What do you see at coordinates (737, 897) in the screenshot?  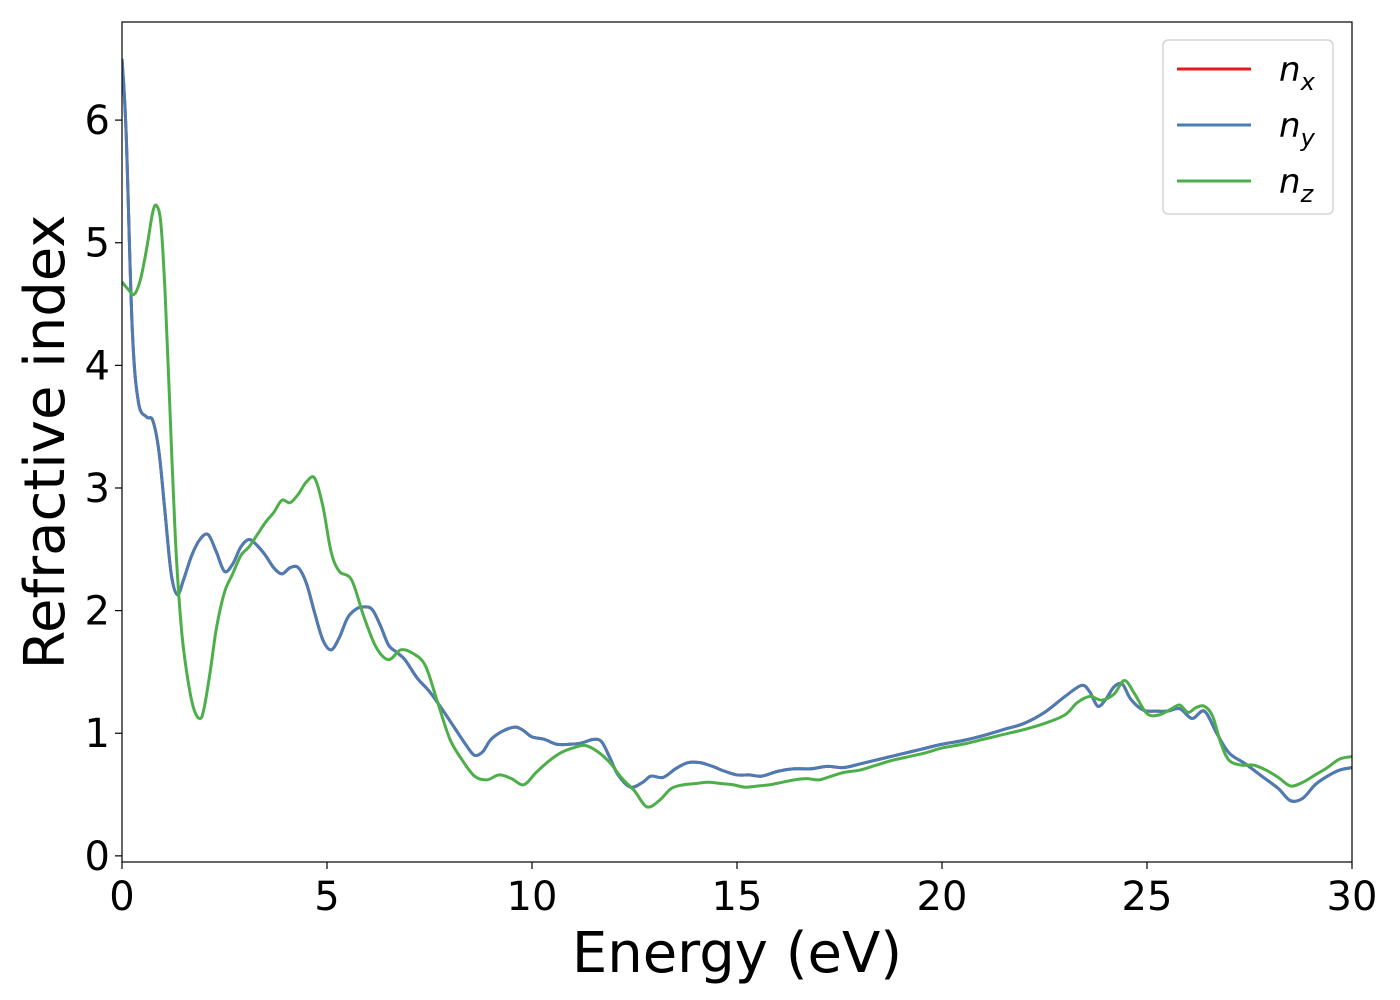 I see `x-tick-label: 15` at bounding box center [737, 897].